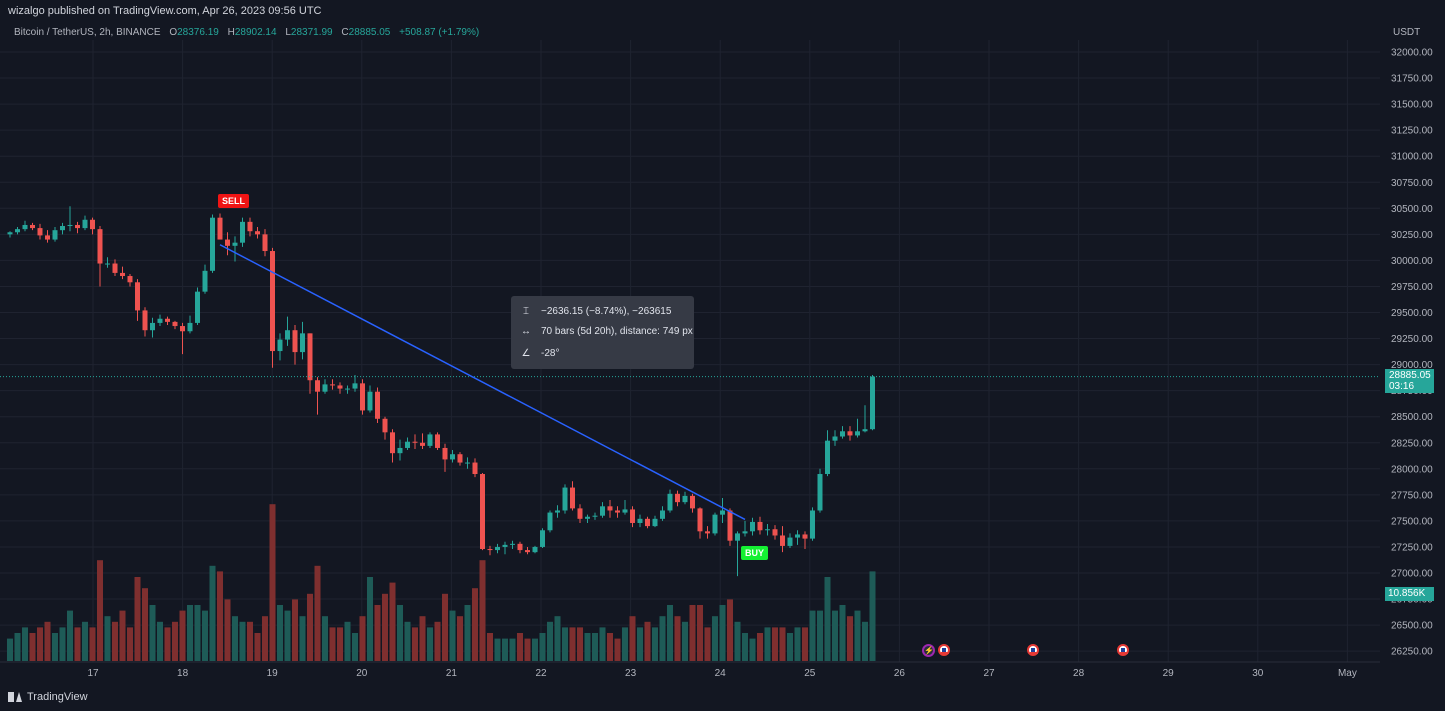 The height and width of the screenshot is (711, 1445). I want to click on brand-name: TradingView, so click(57, 697).